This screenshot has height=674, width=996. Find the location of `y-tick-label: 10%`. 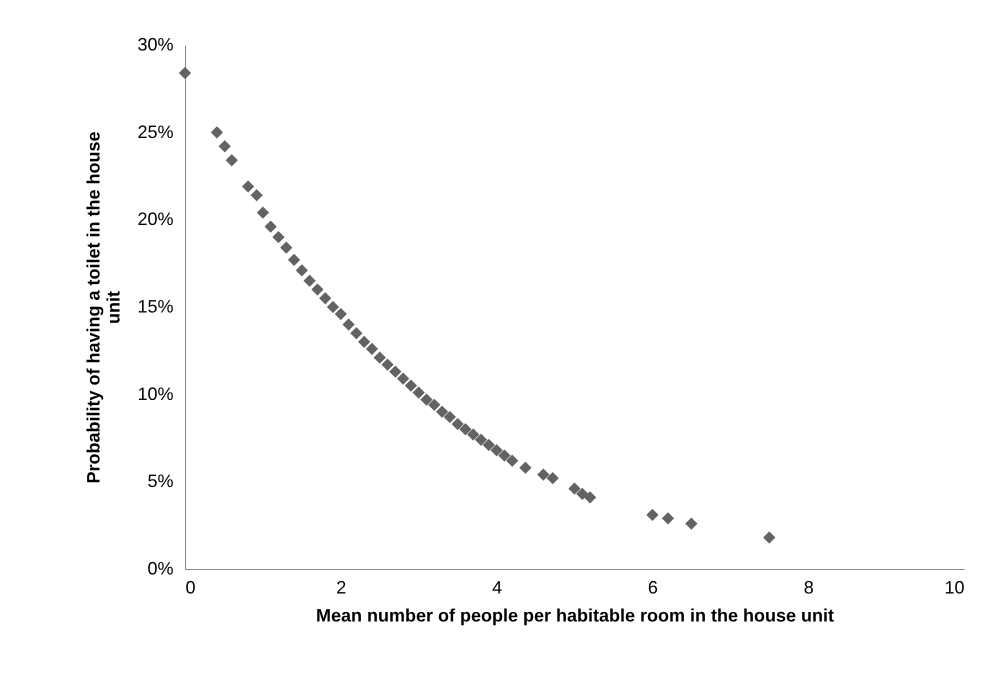

y-tick-label: 10% is located at coordinates (155, 394).